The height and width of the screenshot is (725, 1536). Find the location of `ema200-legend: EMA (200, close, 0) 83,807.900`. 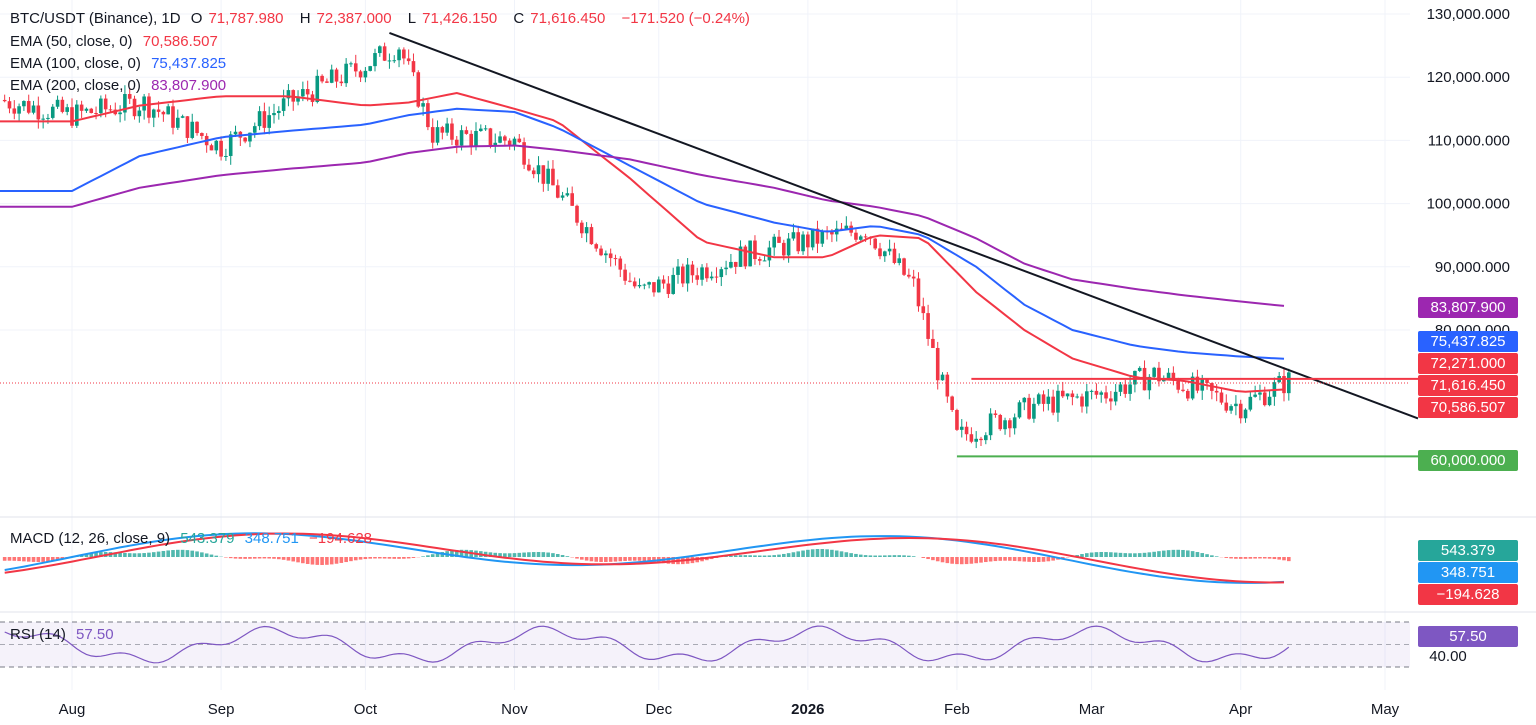

ema200-legend: EMA (200, close, 0) 83,807.900 is located at coordinates (121, 85).